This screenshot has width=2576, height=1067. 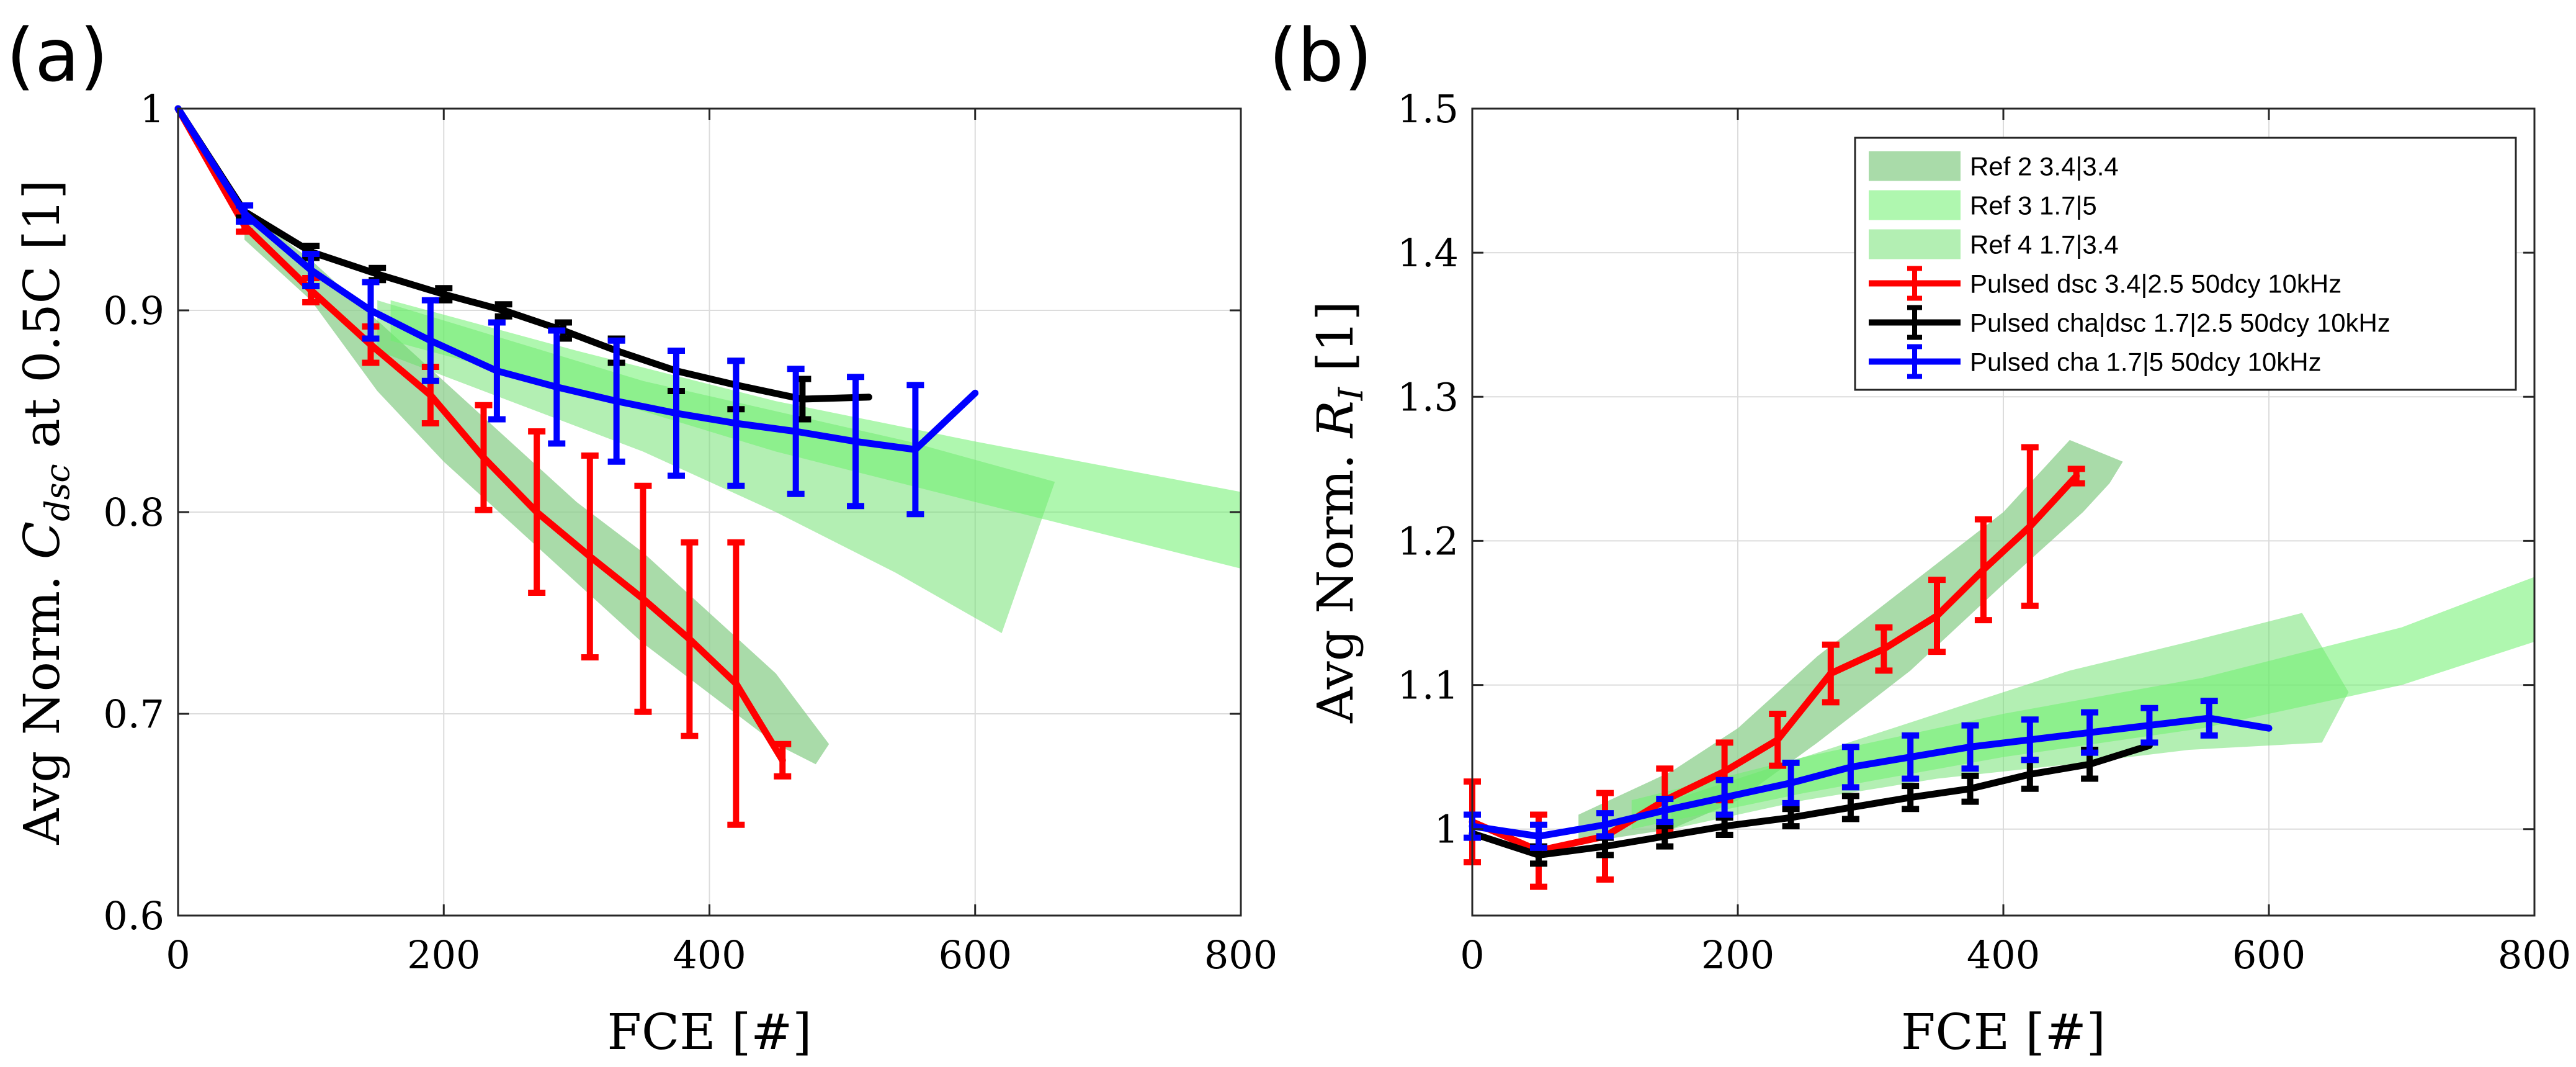 What do you see at coordinates (1320, 55) in the screenshot?
I see `panel-letter: (b)` at bounding box center [1320, 55].